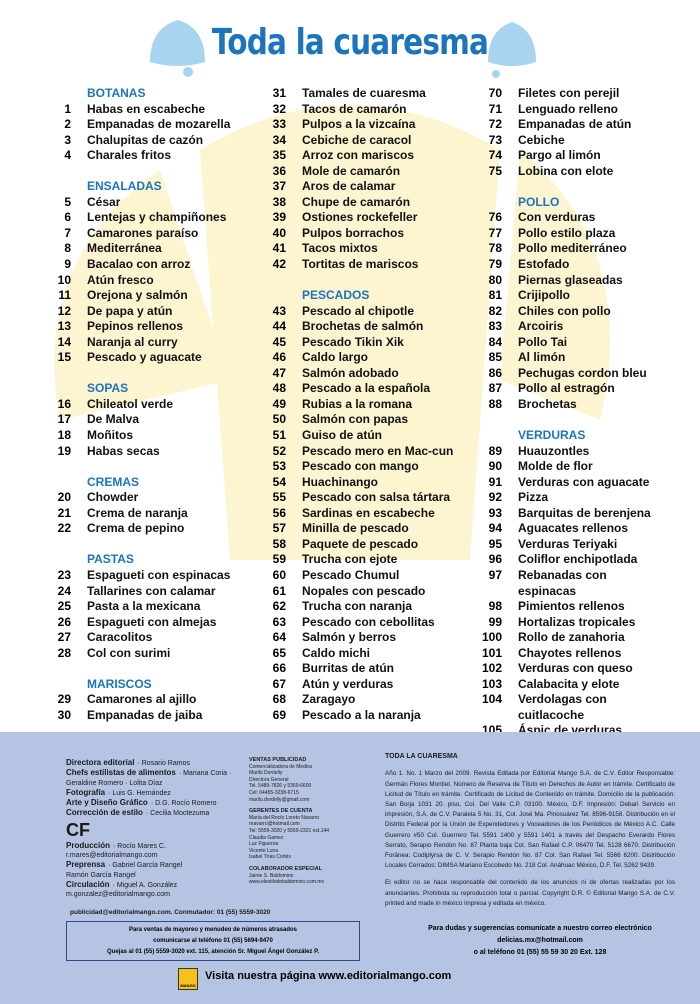 The height and width of the screenshot is (1004, 700). I want to click on credit-role: Directora editorial, so click(100, 762).